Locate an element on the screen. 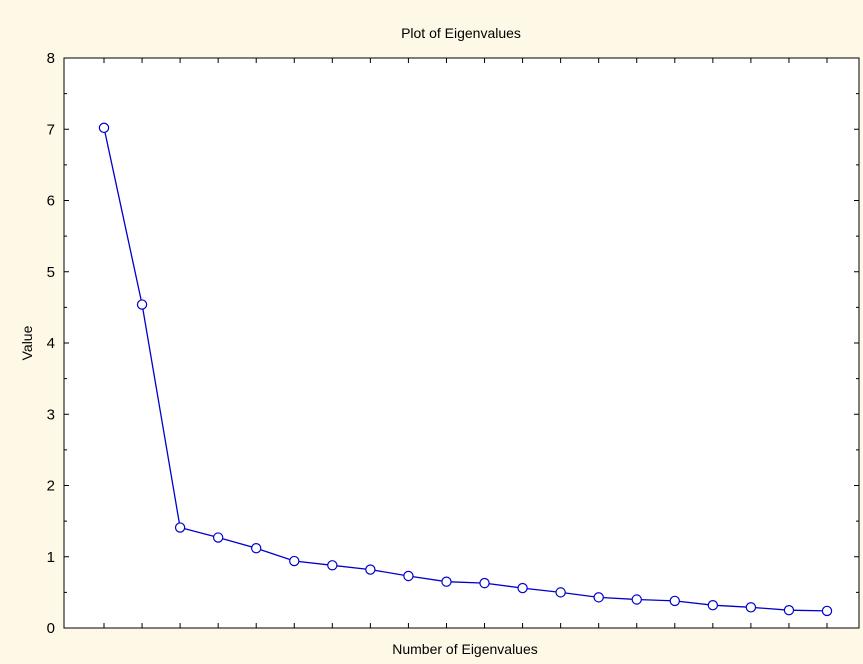 The image size is (863, 664). y-tick-label: 5 is located at coordinates (51, 272).